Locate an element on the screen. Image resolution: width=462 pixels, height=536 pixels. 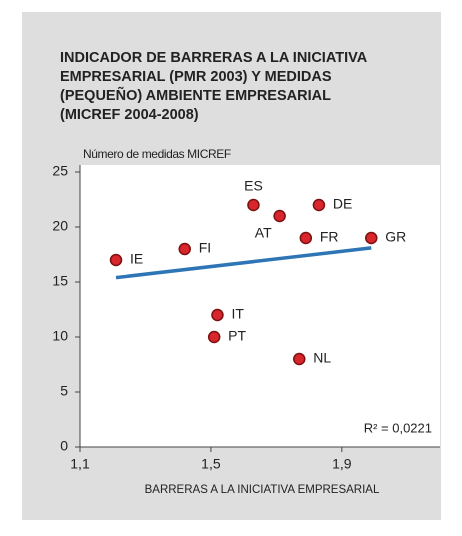
y-tick-label: 5 is located at coordinates (64, 391).